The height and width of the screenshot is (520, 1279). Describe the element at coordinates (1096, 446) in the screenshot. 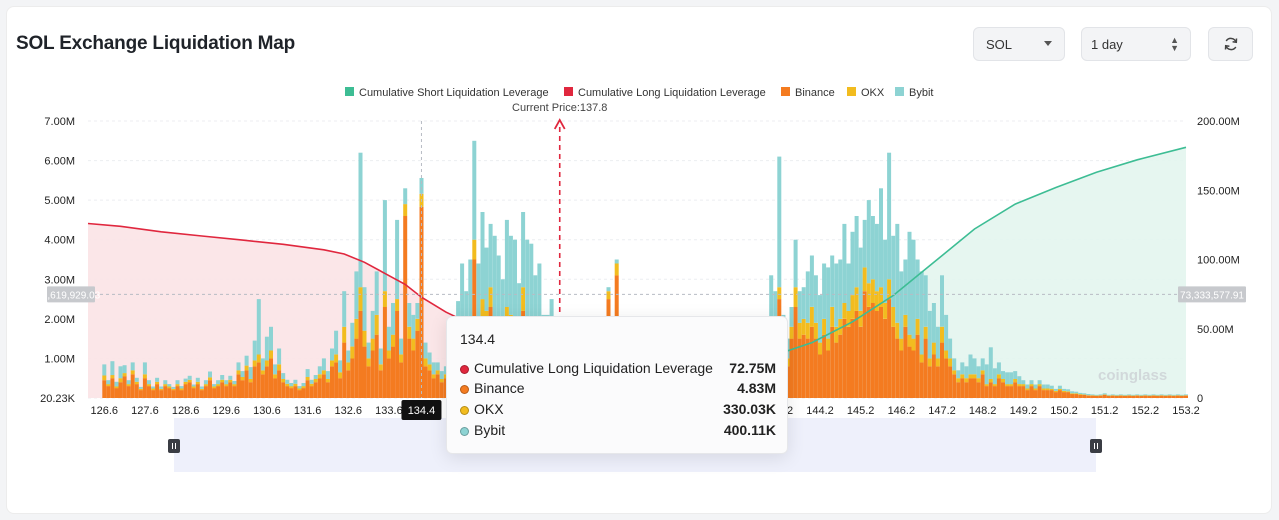

I see `range-handle-right` at that location.